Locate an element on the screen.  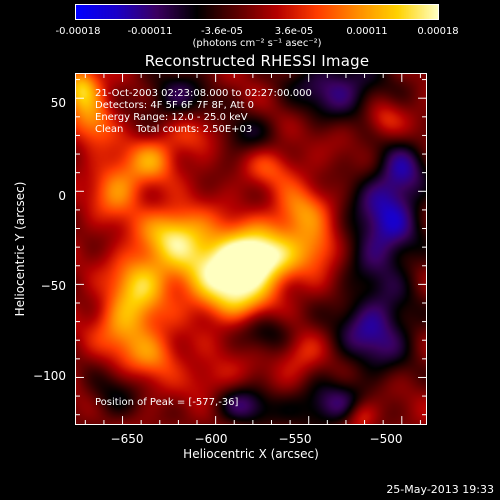
colorbar-tick-label: -0.00011 is located at coordinates (150, 31).